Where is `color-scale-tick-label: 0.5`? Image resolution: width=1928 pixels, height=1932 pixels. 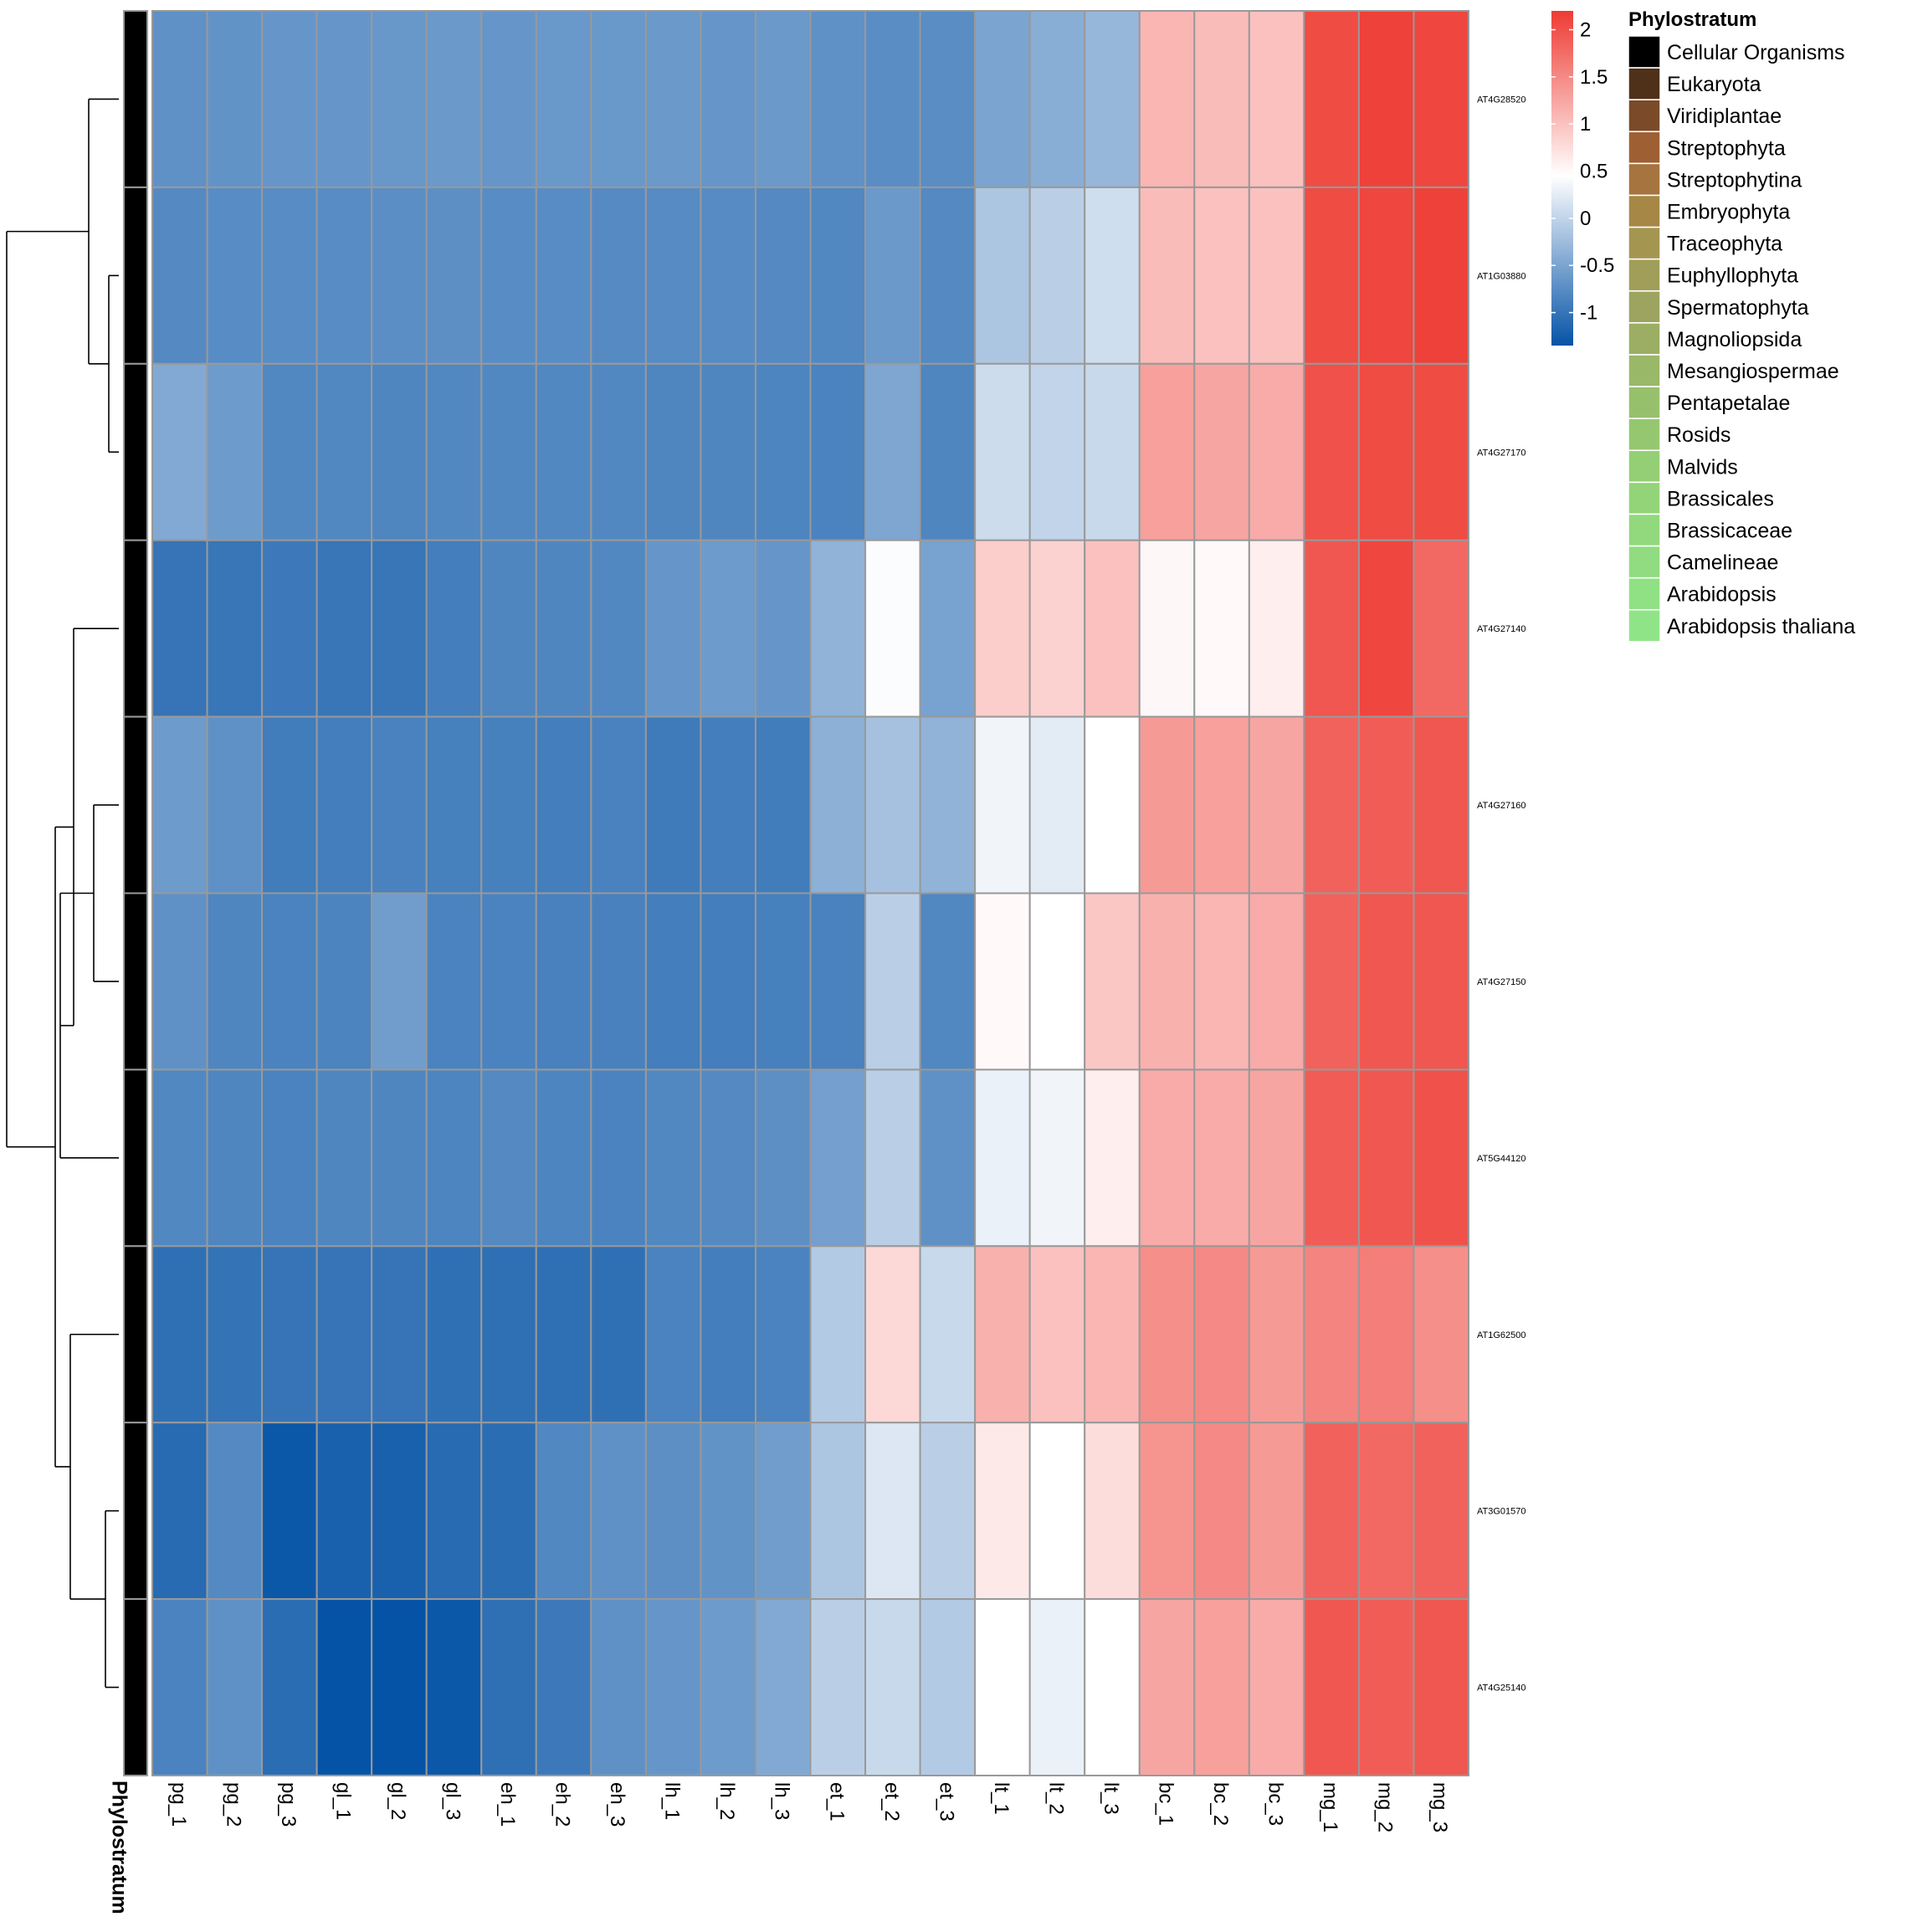 color-scale-tick-label: 0.5 is located at coordinates (1594, 172).